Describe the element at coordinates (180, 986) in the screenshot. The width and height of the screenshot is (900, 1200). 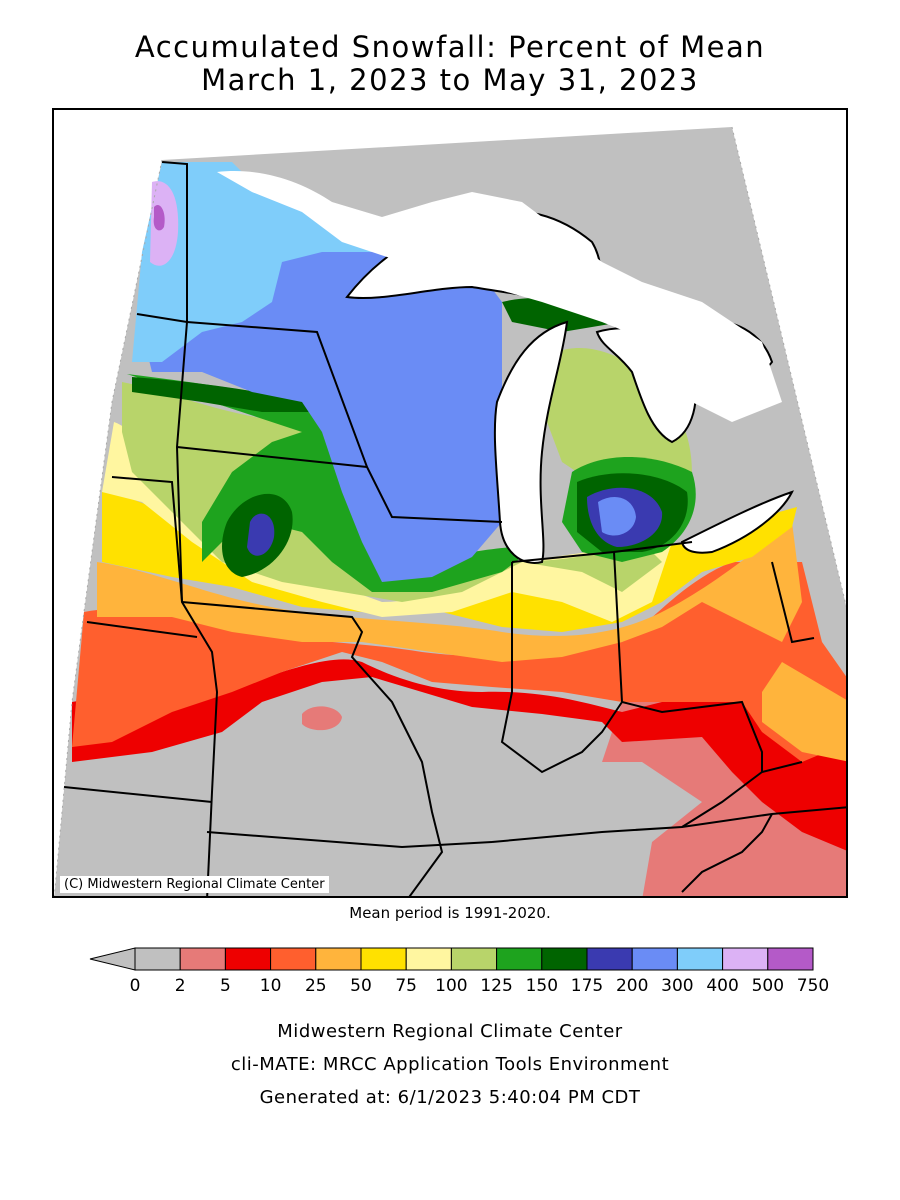
I see `legend-tick-label: 2` at that location.